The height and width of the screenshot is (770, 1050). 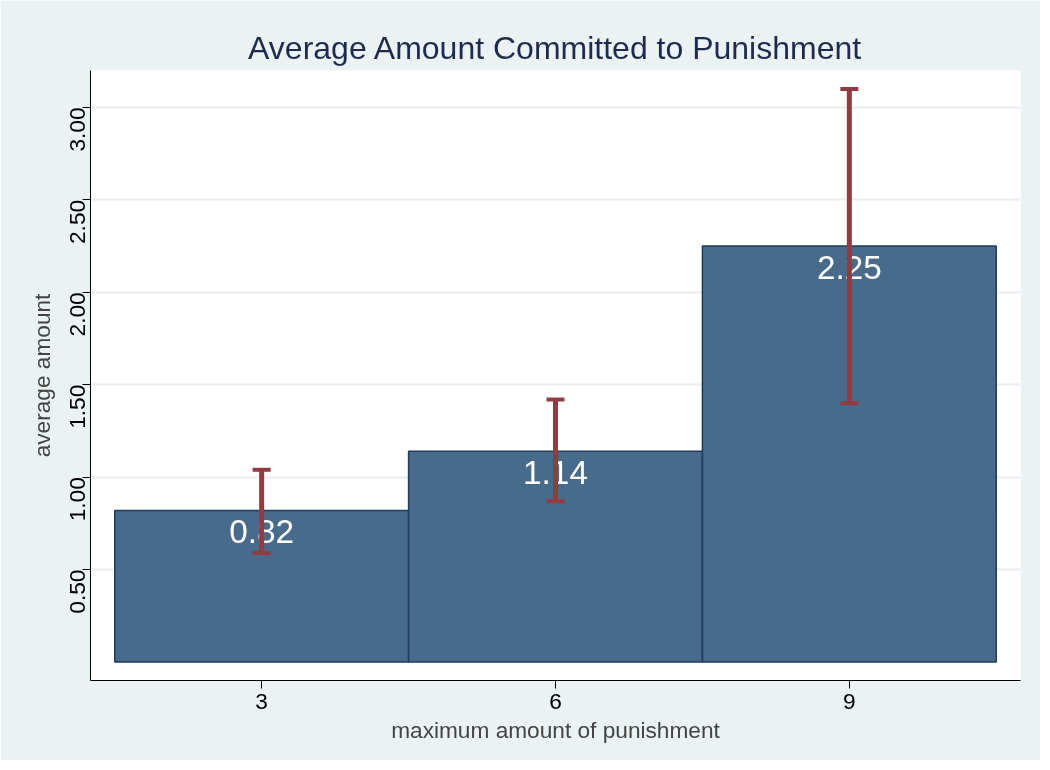 What do you see at coordinates (77, 221) in the screenshot?
I see `y-tick-label: 2.50` at bounding box center [77, 221].